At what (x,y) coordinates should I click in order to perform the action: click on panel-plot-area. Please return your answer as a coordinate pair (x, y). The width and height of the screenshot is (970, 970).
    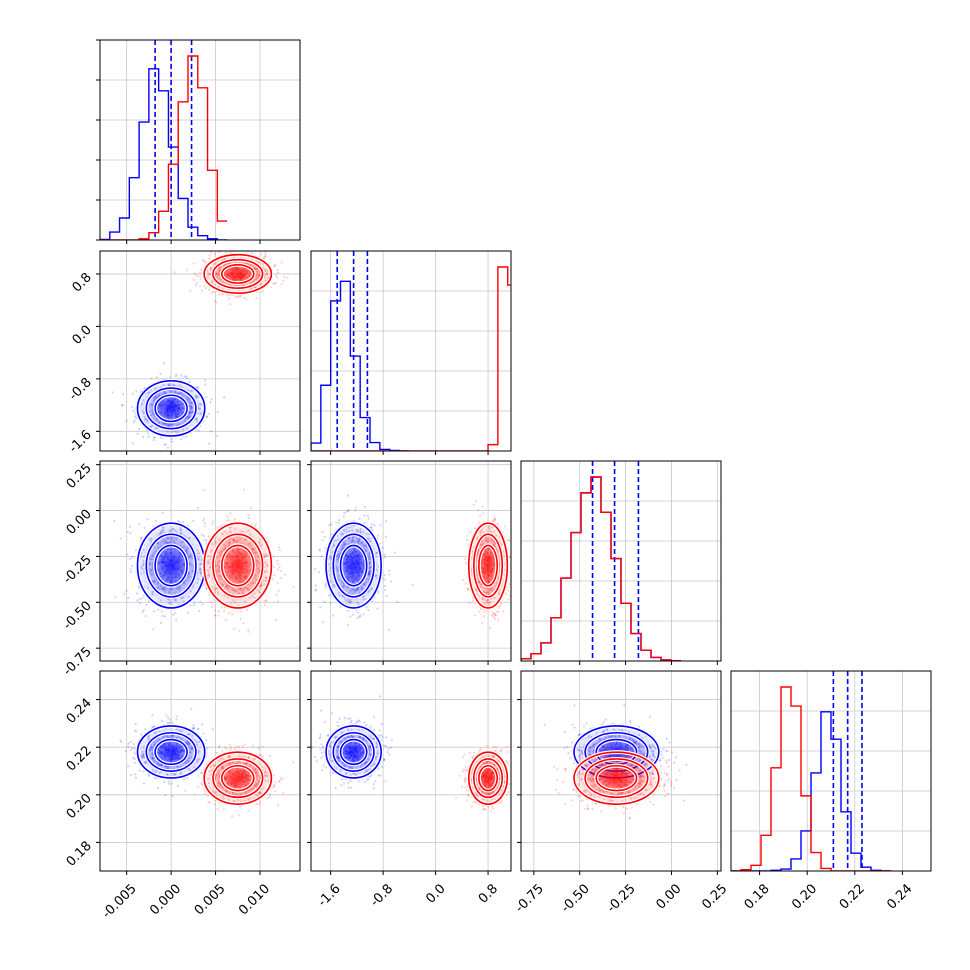
    Looking at the image, I should click on (200, 351).